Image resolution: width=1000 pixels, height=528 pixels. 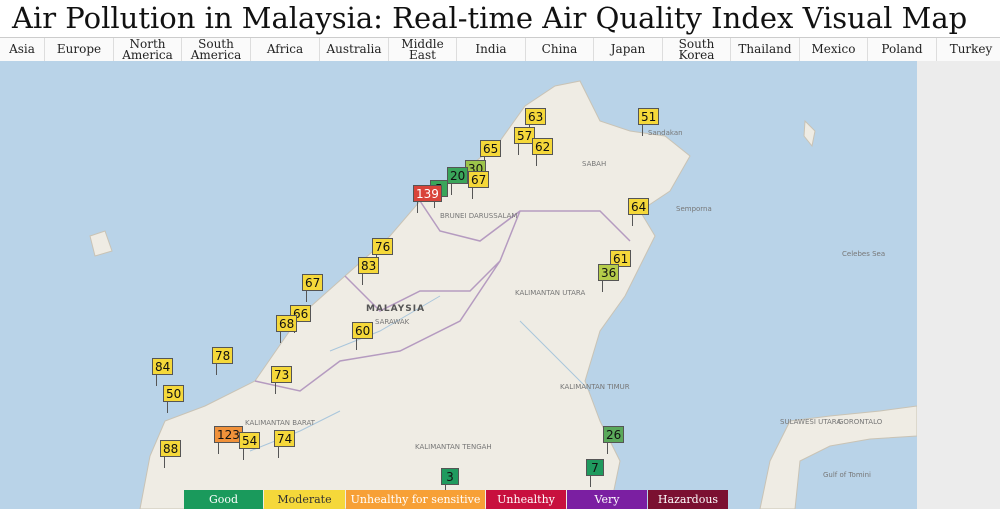 I want to click on nav-tab: Japan, so click(x=628, y=49).